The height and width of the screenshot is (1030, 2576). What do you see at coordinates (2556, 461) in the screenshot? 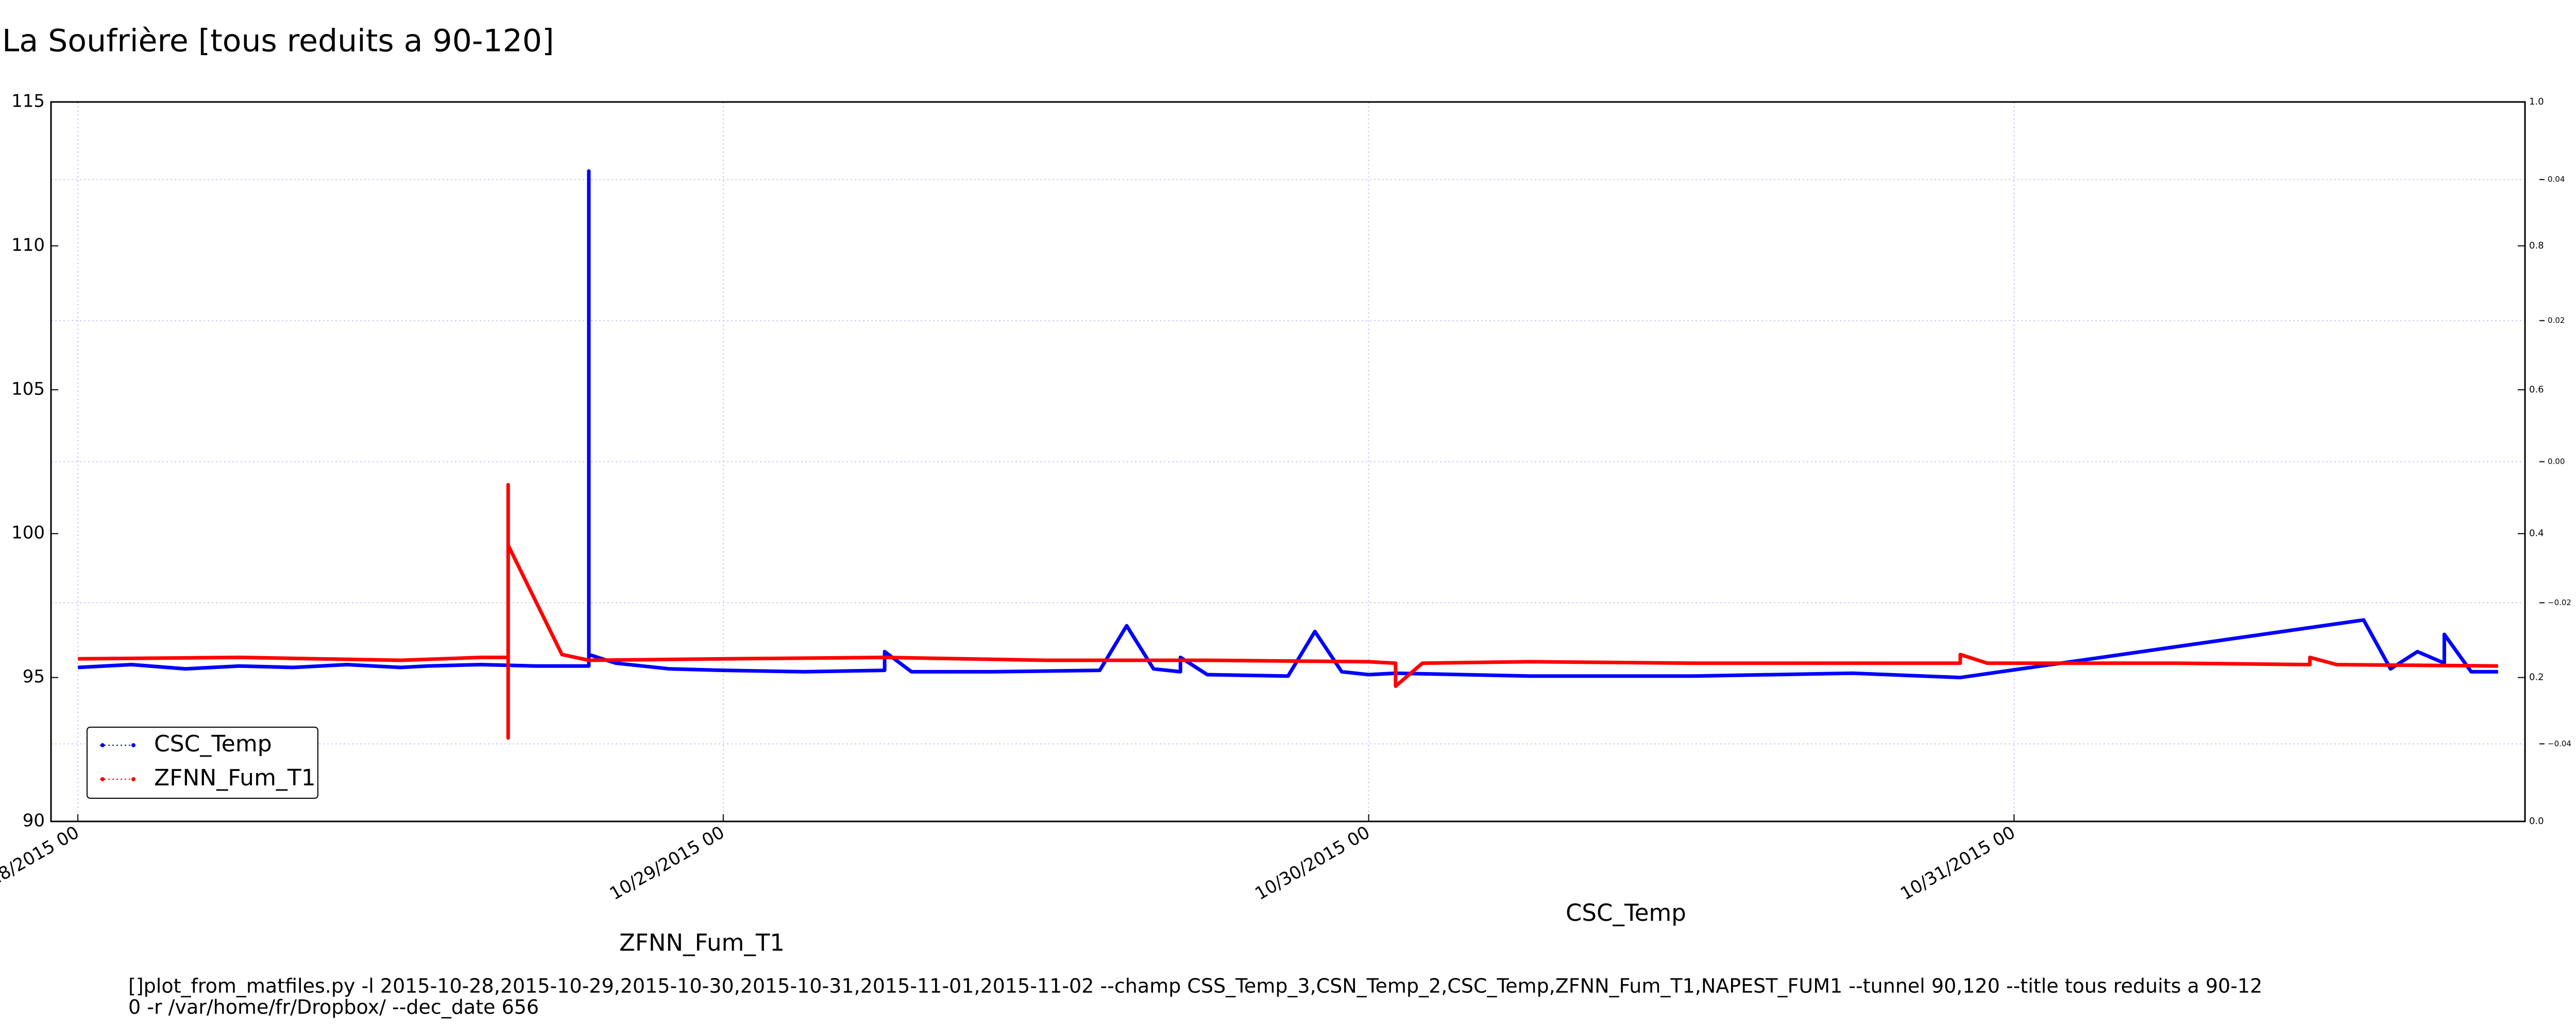
I see `y3-tick-label: 0.00` at bounding box center [2556, 461].